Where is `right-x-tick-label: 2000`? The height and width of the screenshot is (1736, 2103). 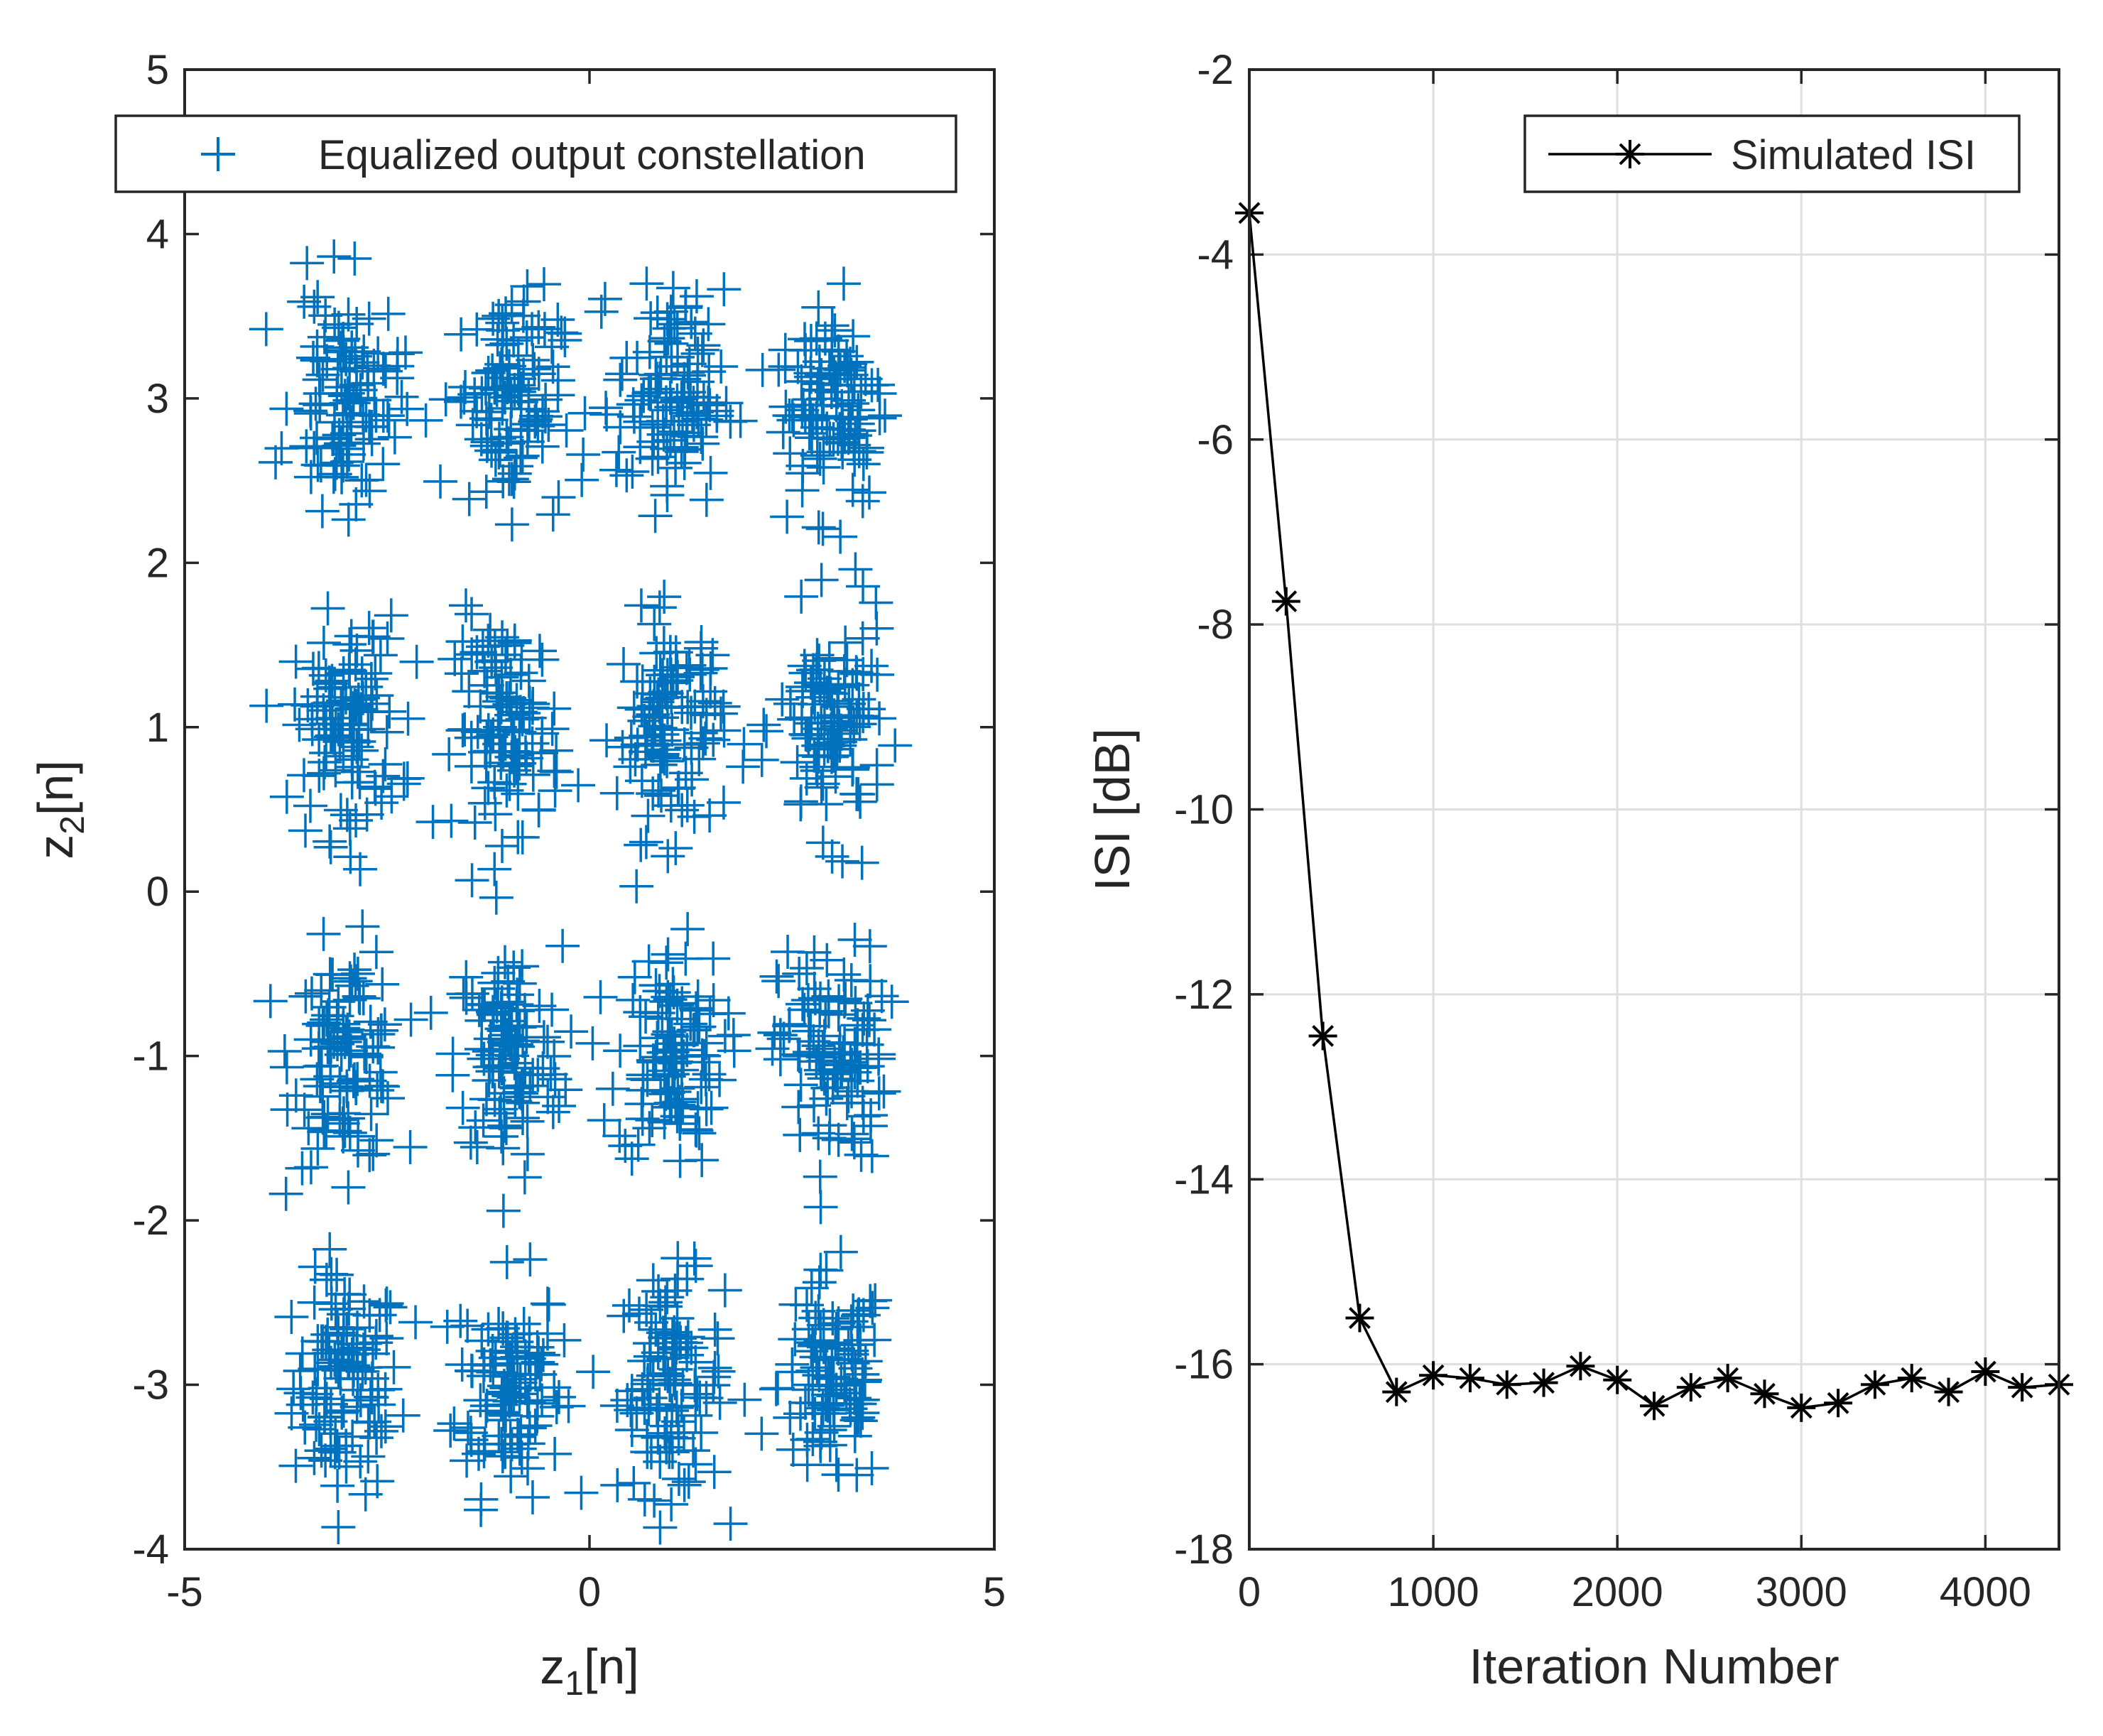 right-x-tick-label: 2000 is located at coordinates (1617, 1592).